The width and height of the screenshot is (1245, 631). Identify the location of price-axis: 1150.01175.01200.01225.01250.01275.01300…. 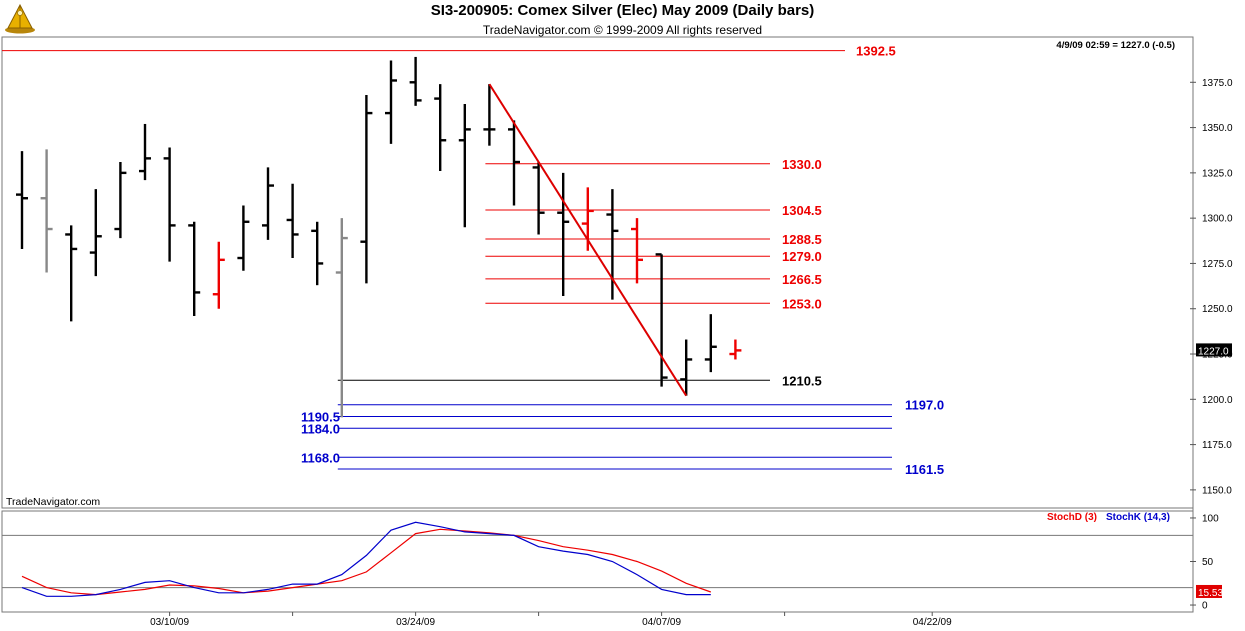
(1211, 287).